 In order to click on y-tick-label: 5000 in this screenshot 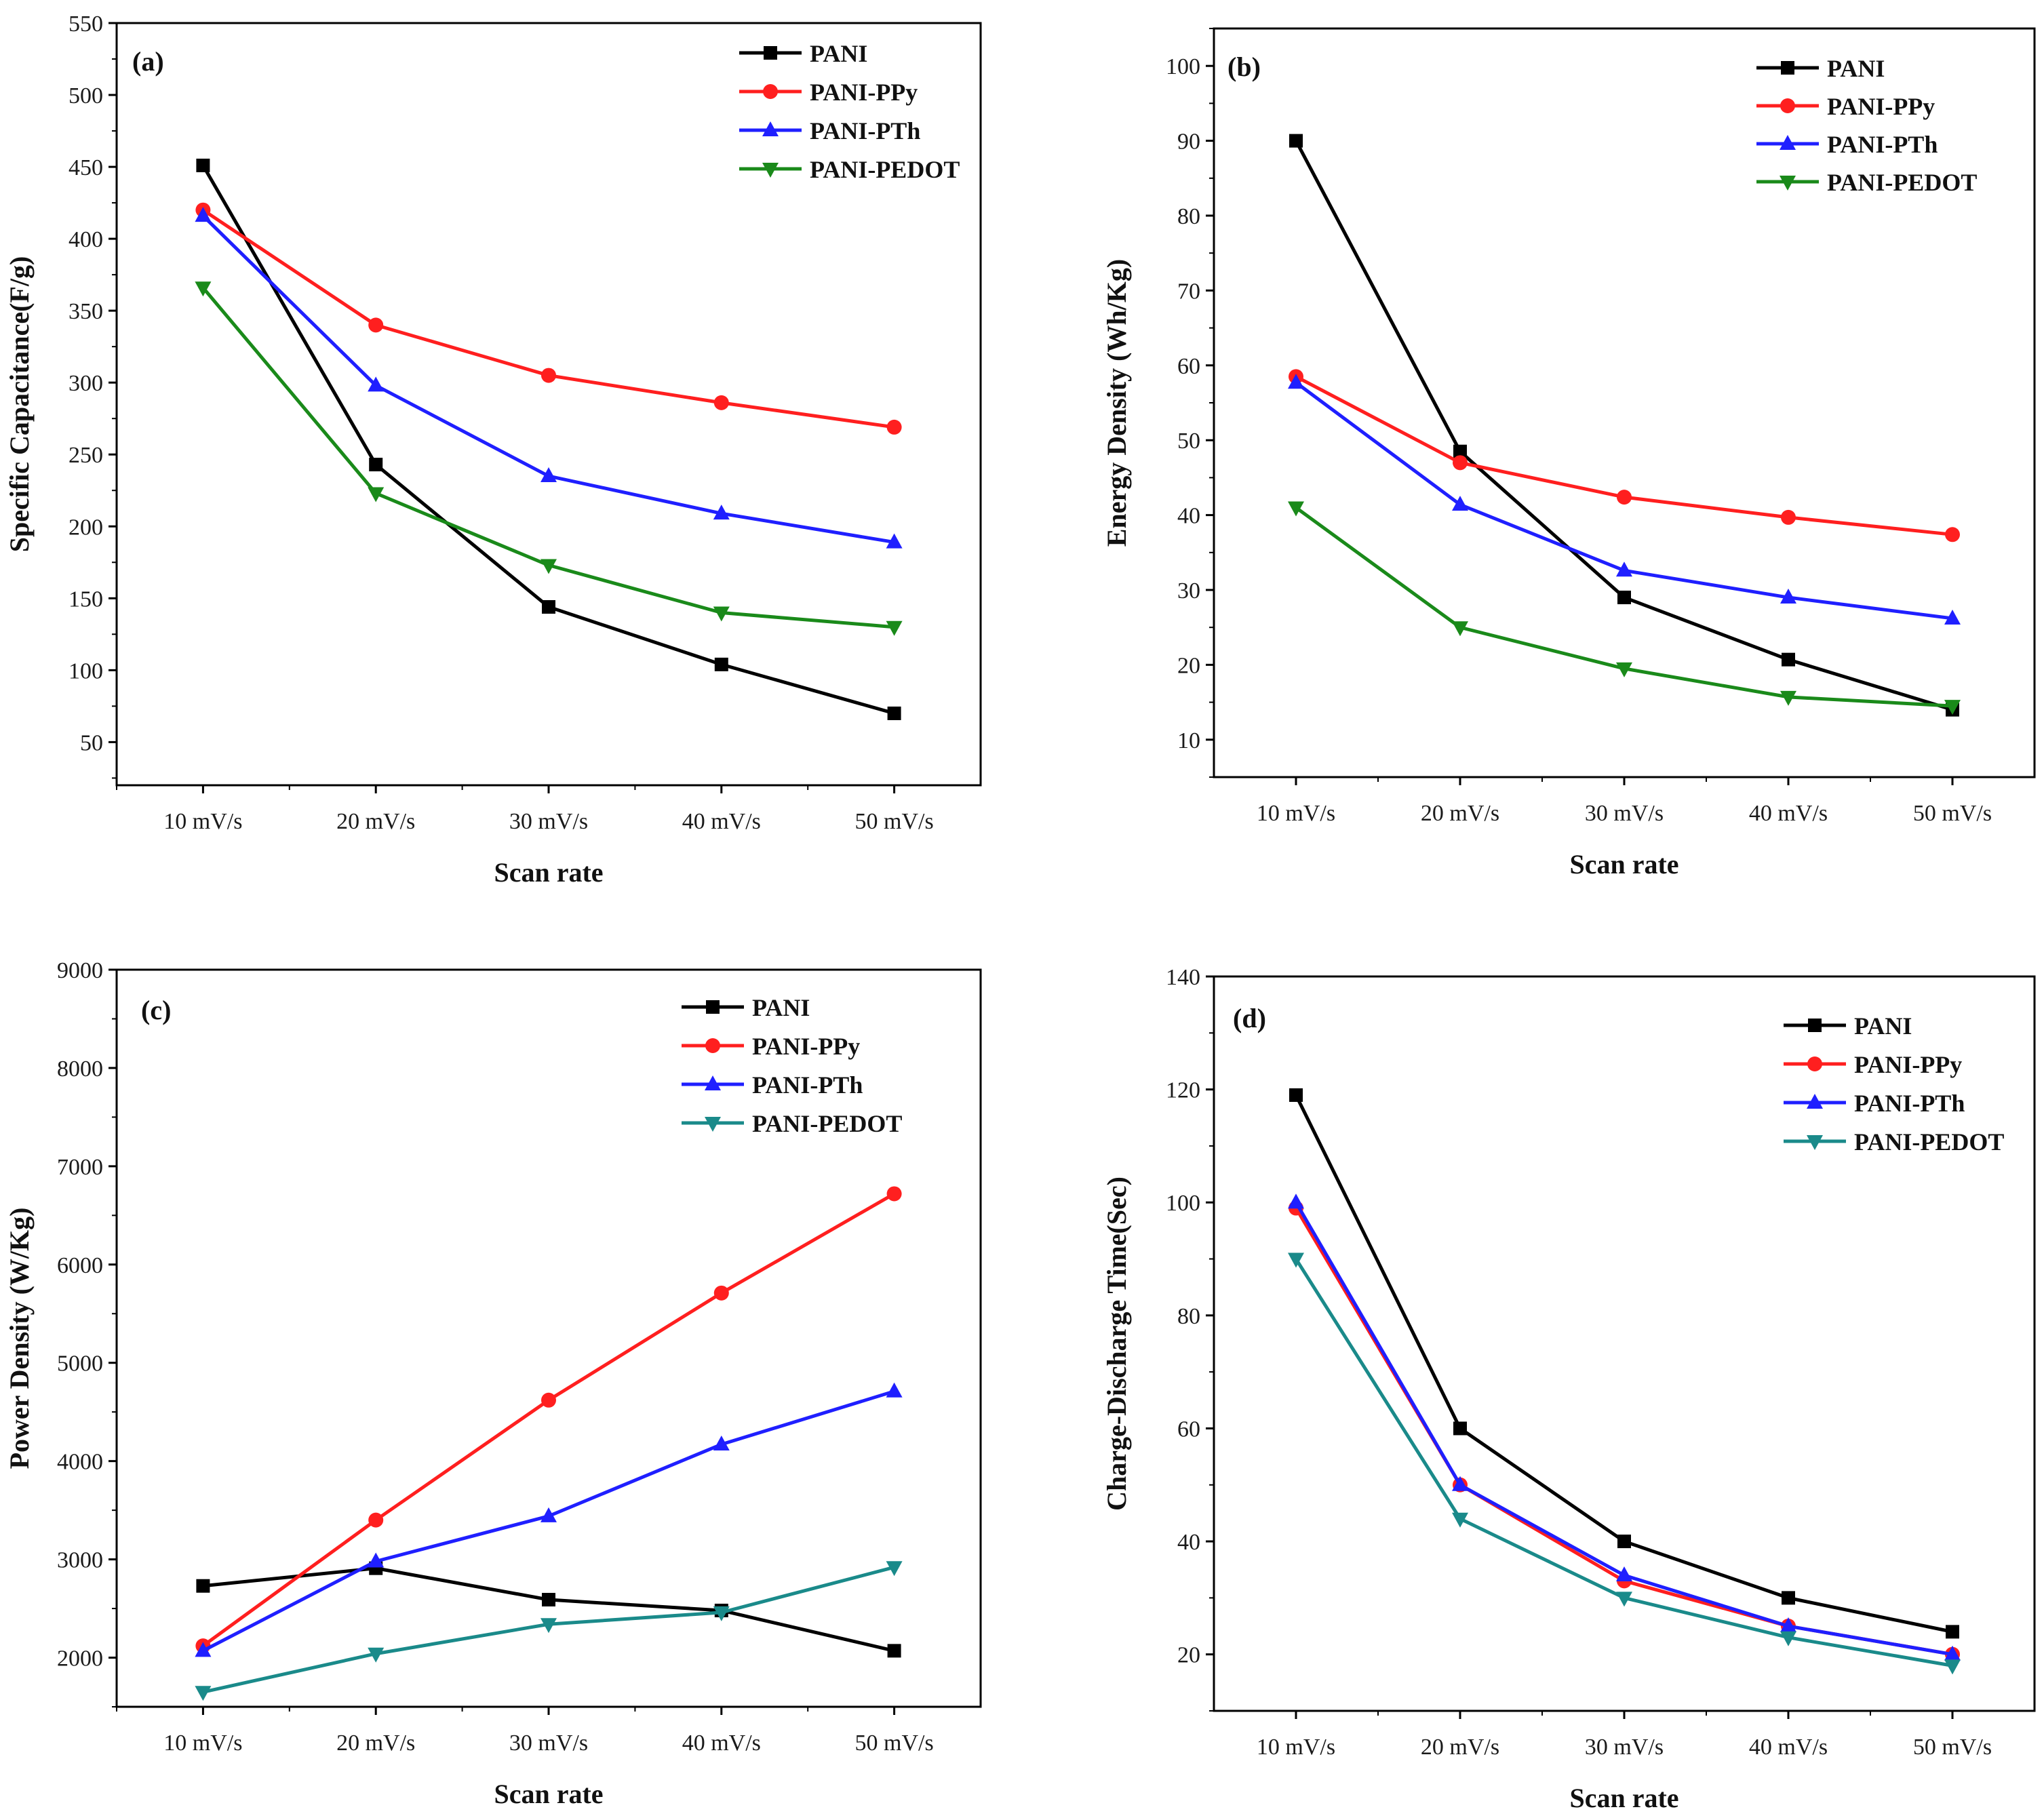, I will do `click(80, 1364)`.